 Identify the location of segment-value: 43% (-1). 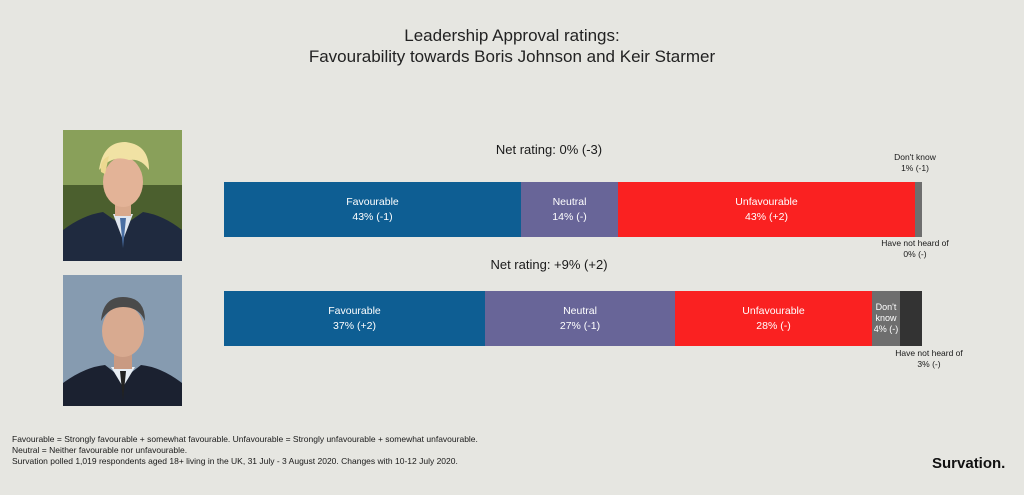
(372, 216).